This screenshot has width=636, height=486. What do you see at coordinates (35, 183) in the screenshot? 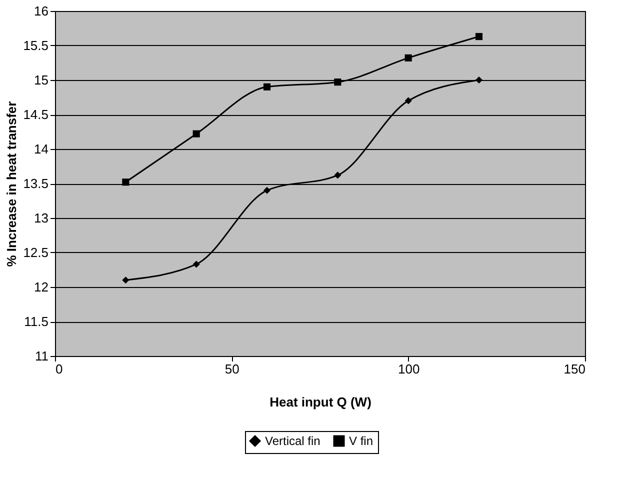
I see `y-tick-label: 13.5` at bounding box center [35, 183].